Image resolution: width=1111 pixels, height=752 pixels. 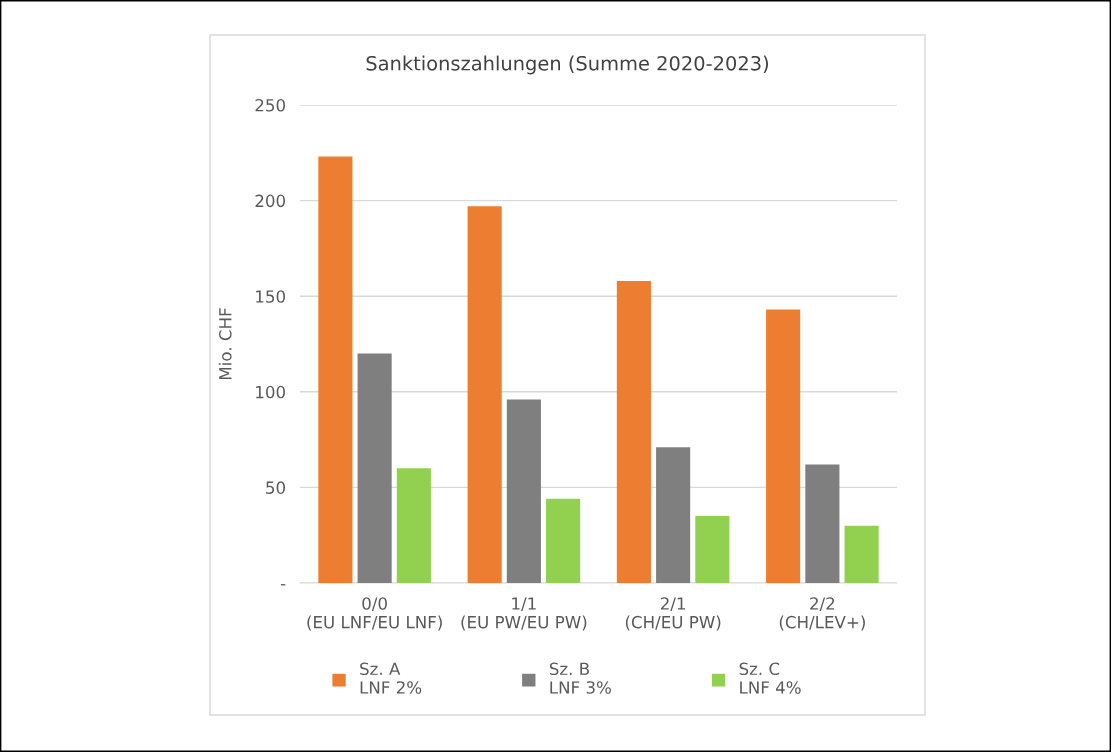 I want to click on legend-label: Sz. B LNF 3%, so click(x=580, y=678).